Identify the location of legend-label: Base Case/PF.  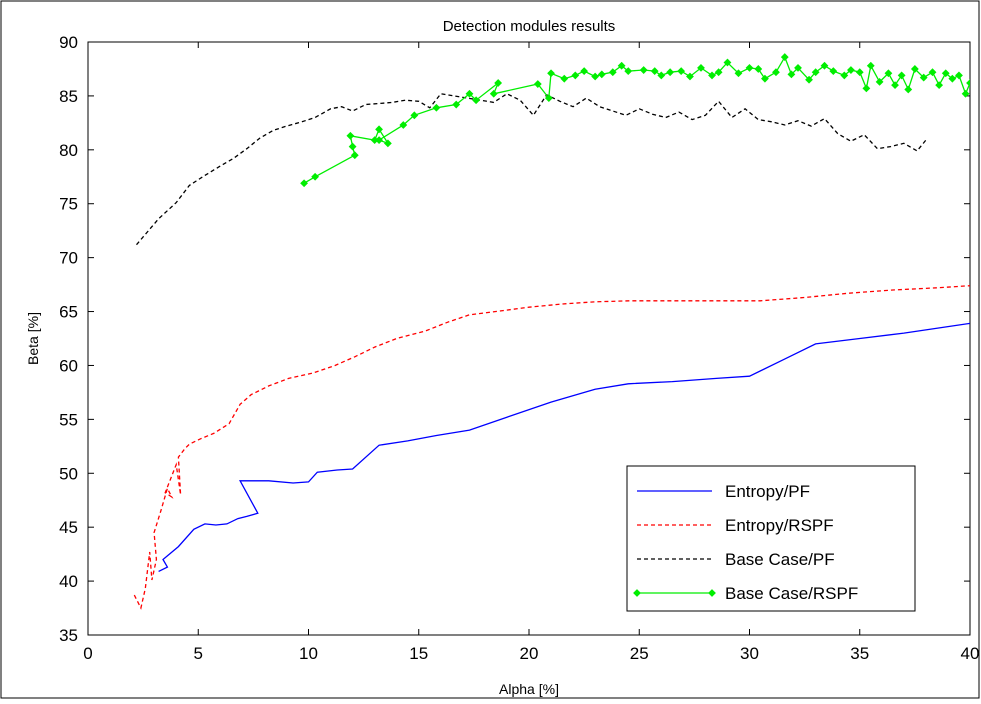
(780, 559).